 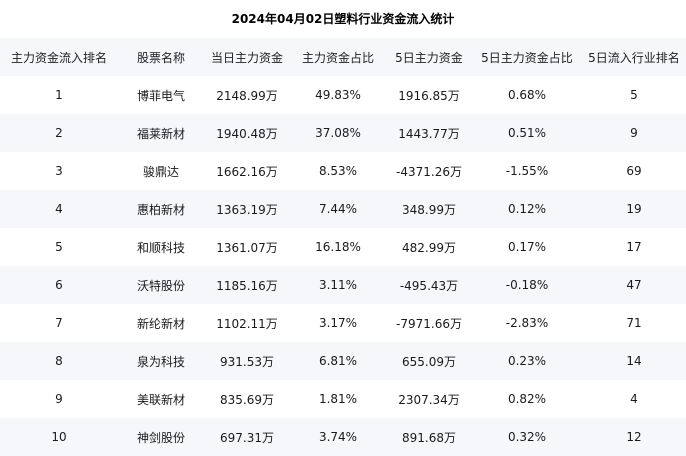 What do you see at coordinates (634, 209) in the screenshot?
I see `cell-5day-industry-rank: 19` at bounding box center [634, 209].